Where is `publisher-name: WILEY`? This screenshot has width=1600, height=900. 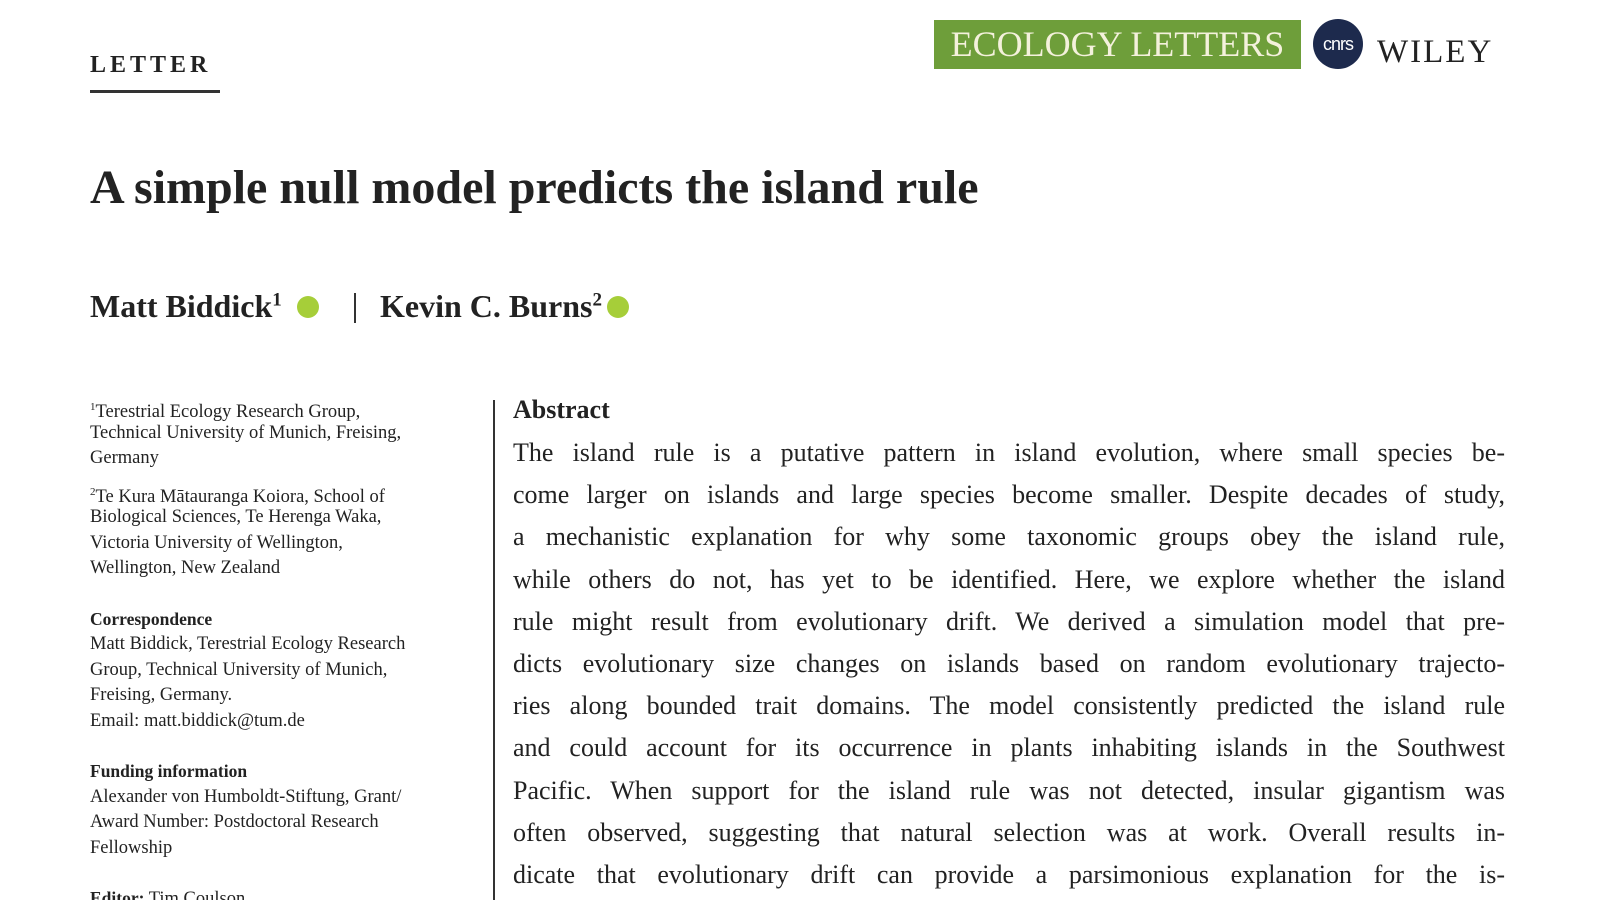
publisher-name: WILEY is located at coordinates (1435, 52).